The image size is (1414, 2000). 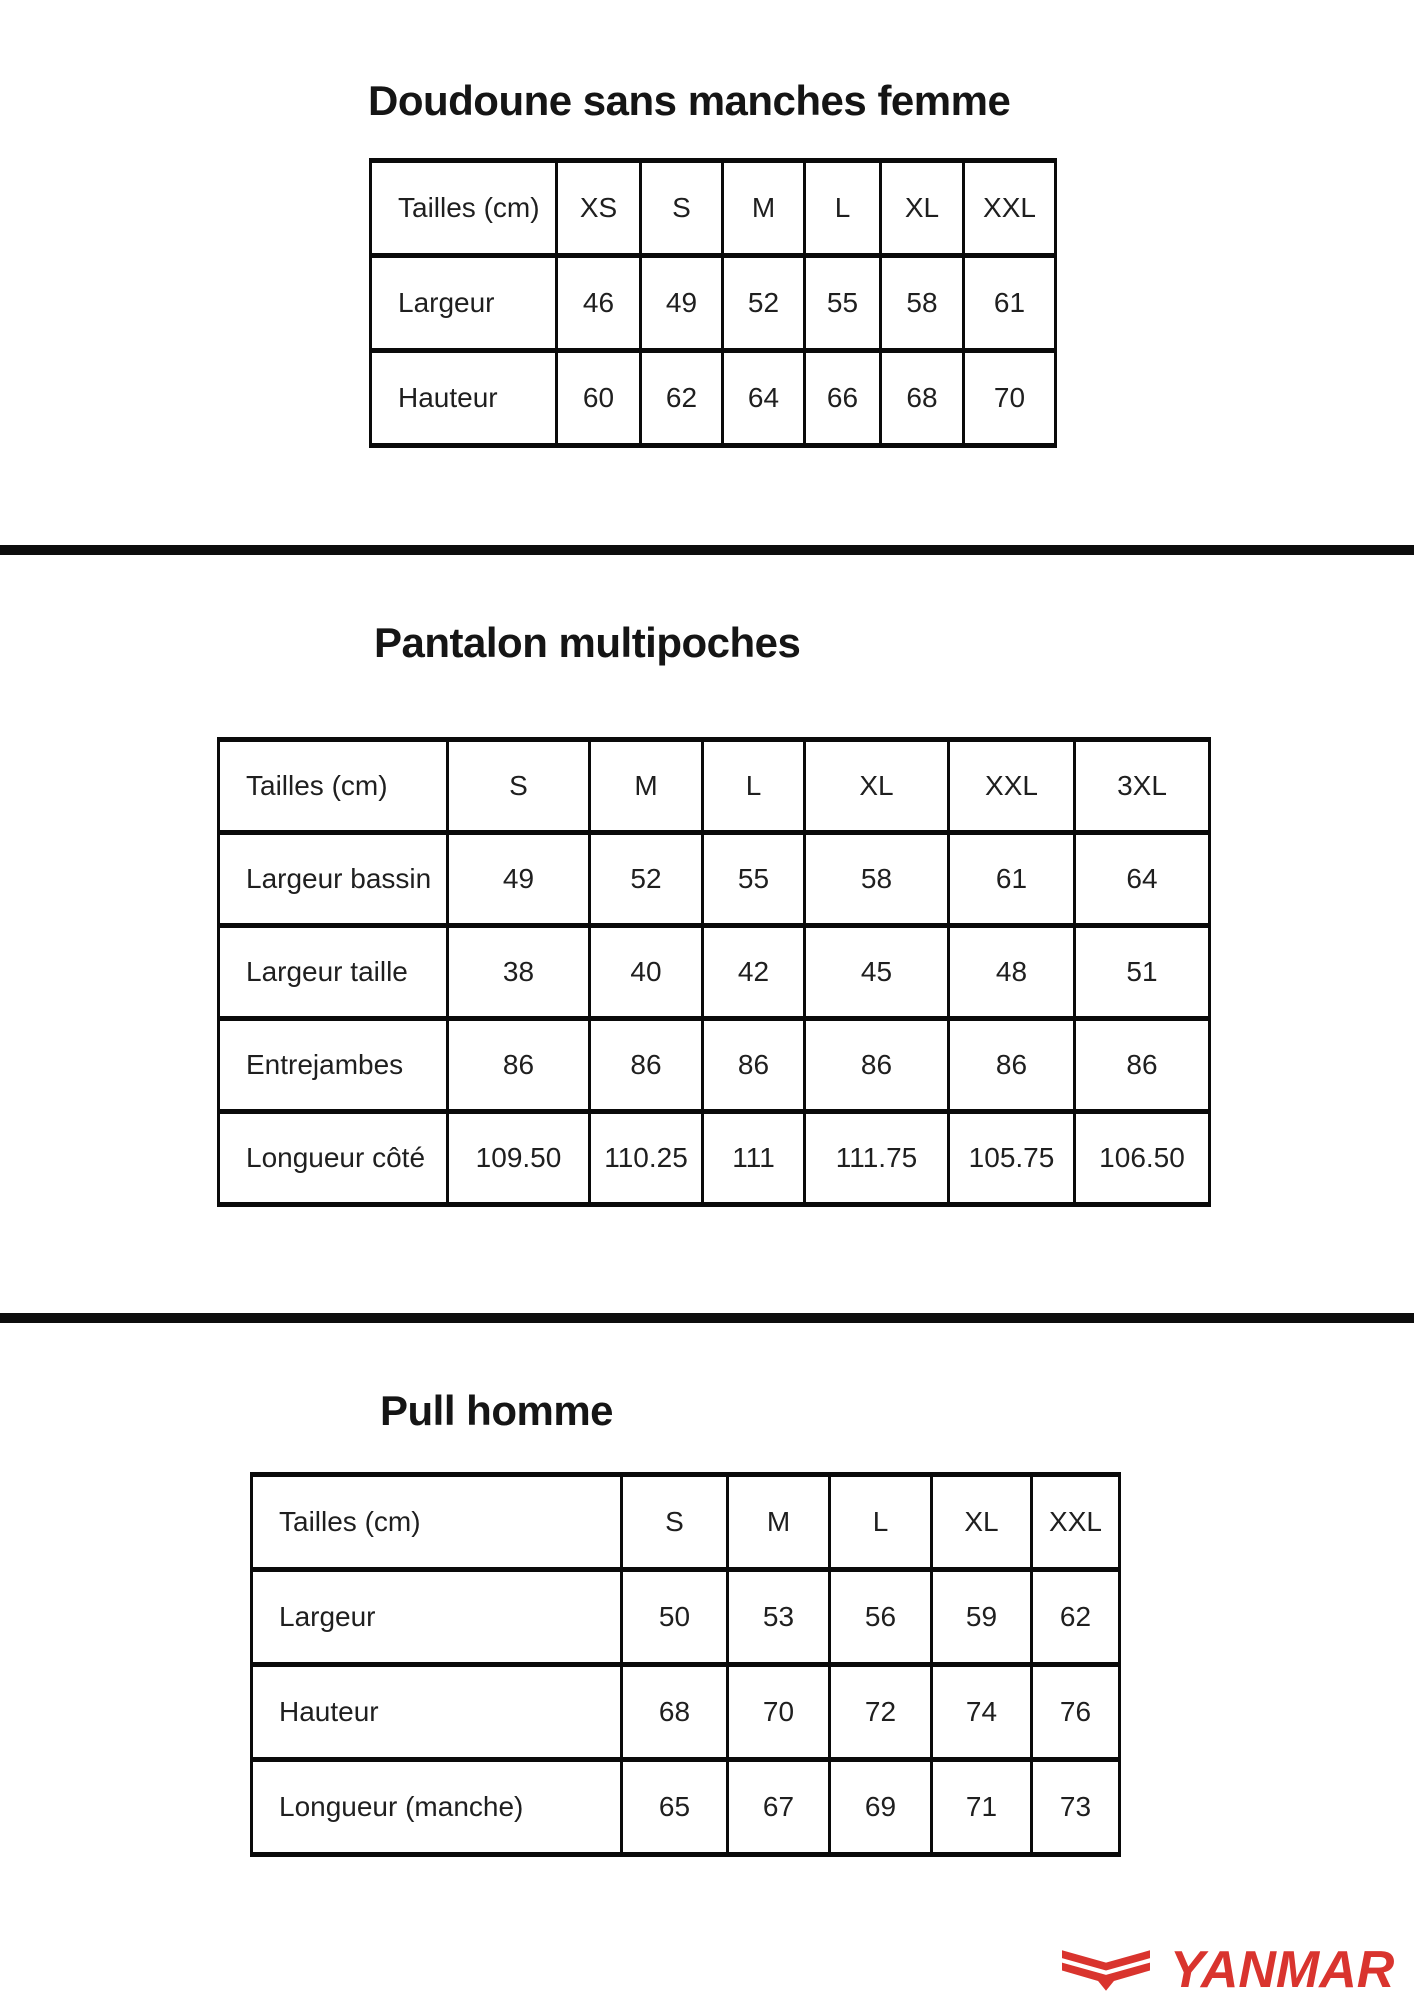 What do you see at coordinates (598, 303) in the screenshot?
I see `value-cell: 46` at bounding box center [598, 303].